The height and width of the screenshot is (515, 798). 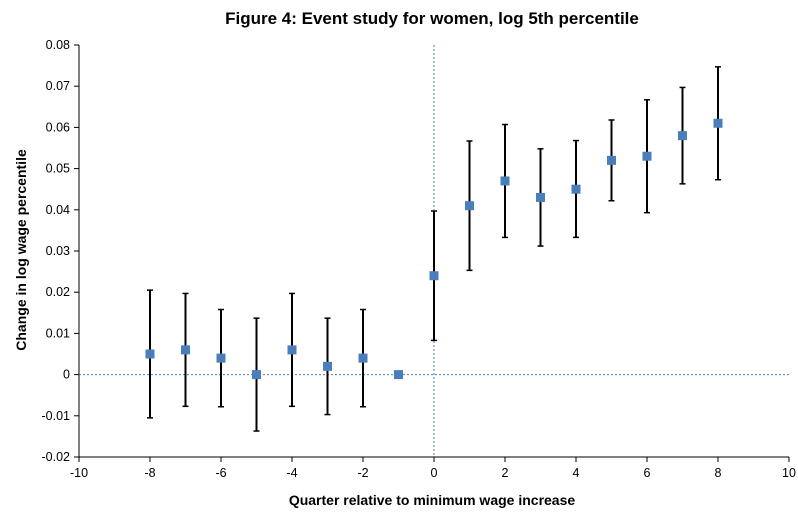 I want to click on x-tick-label: 6, so click(x=647, y=473).